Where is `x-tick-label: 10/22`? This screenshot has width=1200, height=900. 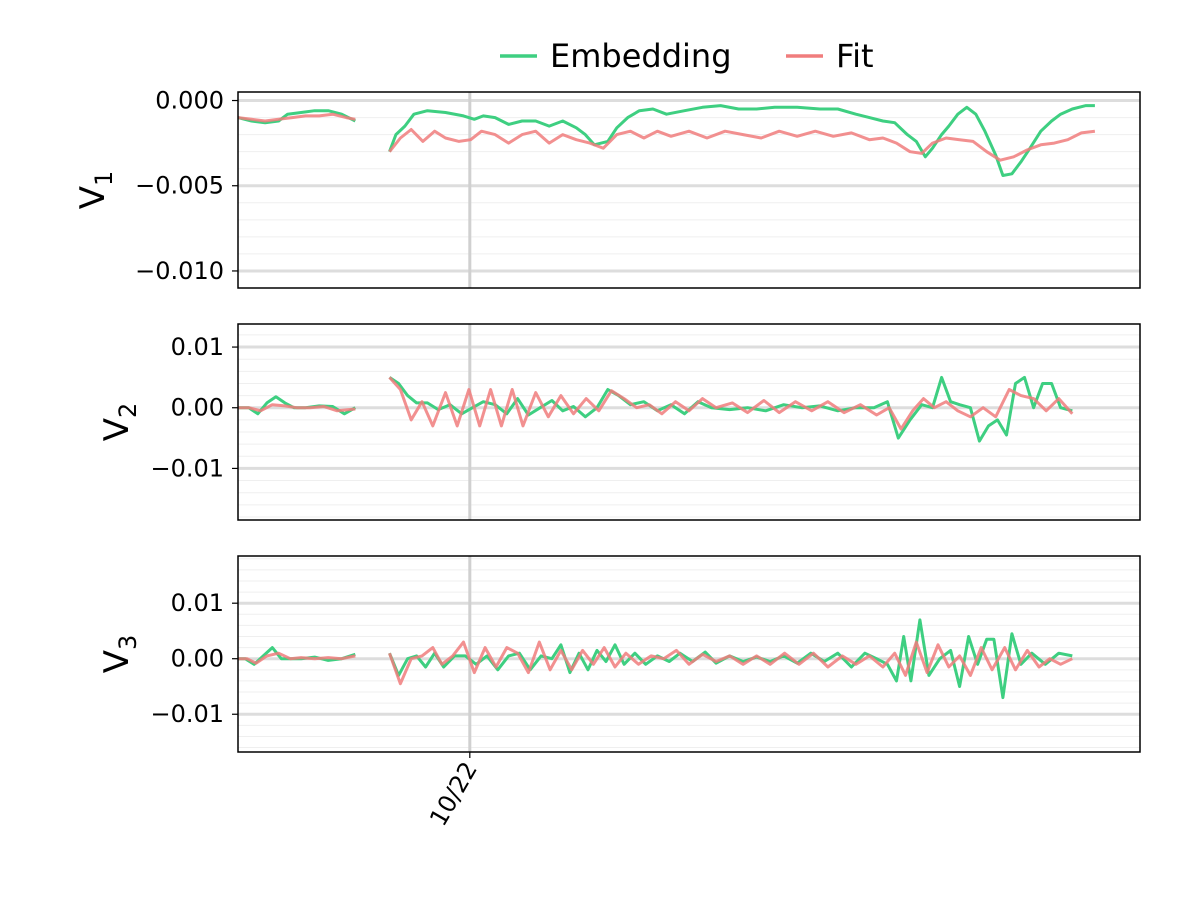 x-tick-label: 10/22 is located at coordinates (453, 794).